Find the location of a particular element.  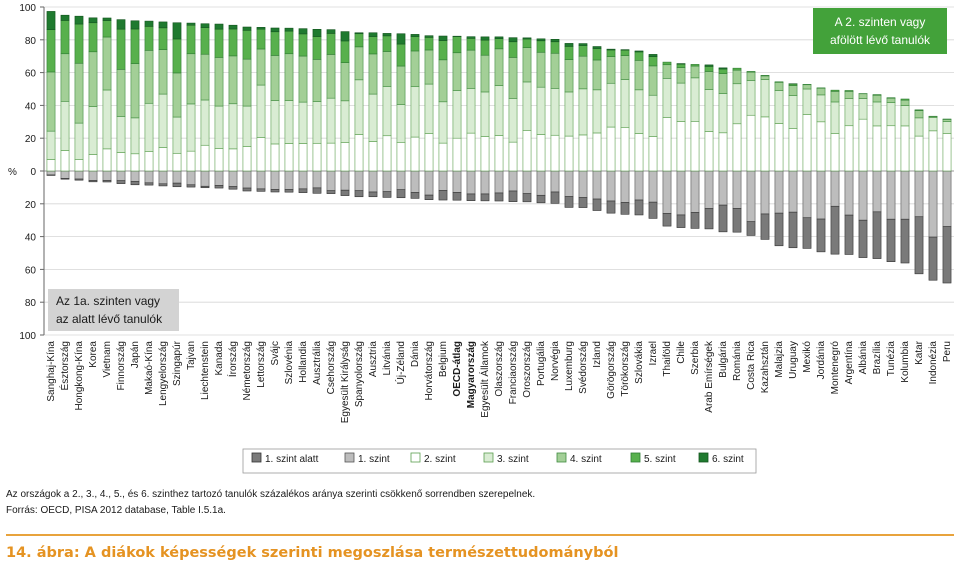

x-category-label: Indonézia is located at coordinates (933, 363).